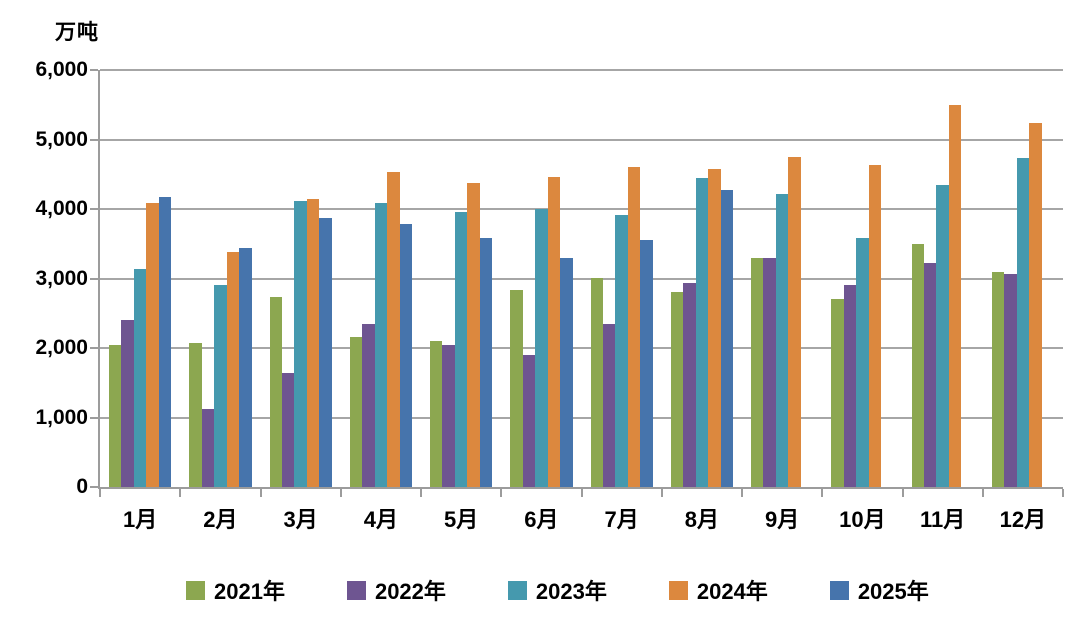 This screenshot has height=622, width=1080. Describe the element at coordinates (406, 355) in the screenshot. I see `bar-2025年-4月` at that location.